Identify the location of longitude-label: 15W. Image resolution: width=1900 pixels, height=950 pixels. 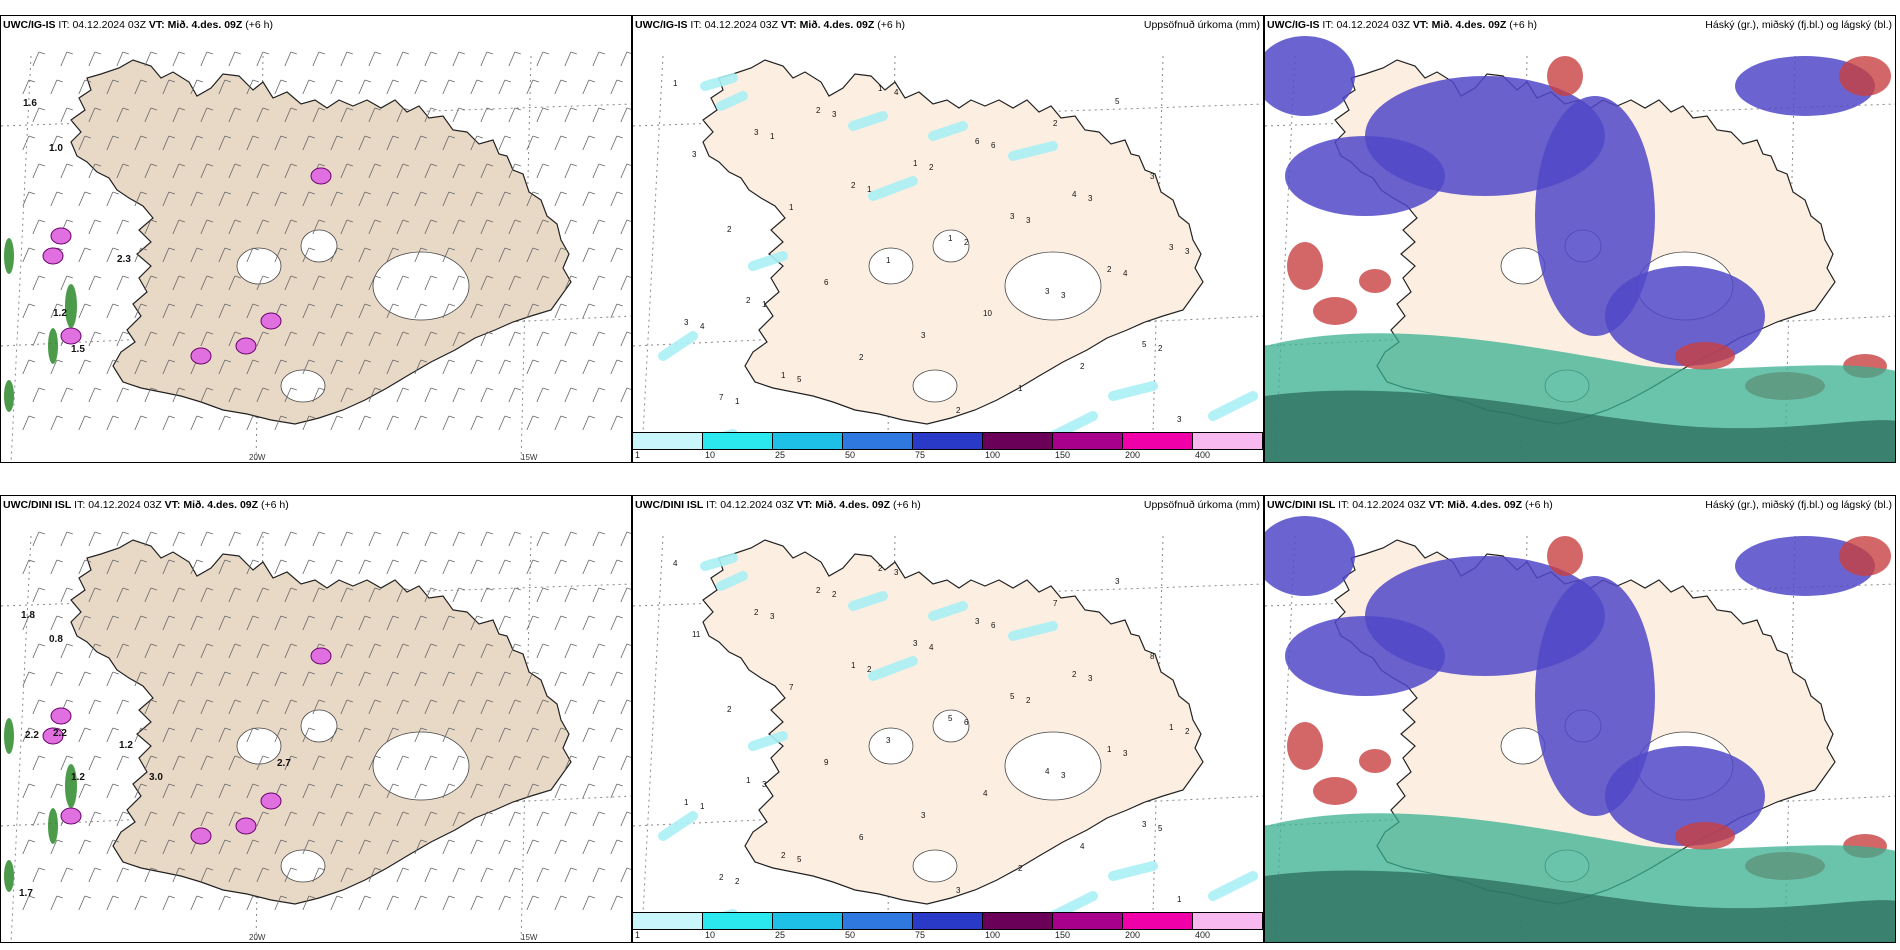
(529, 937).